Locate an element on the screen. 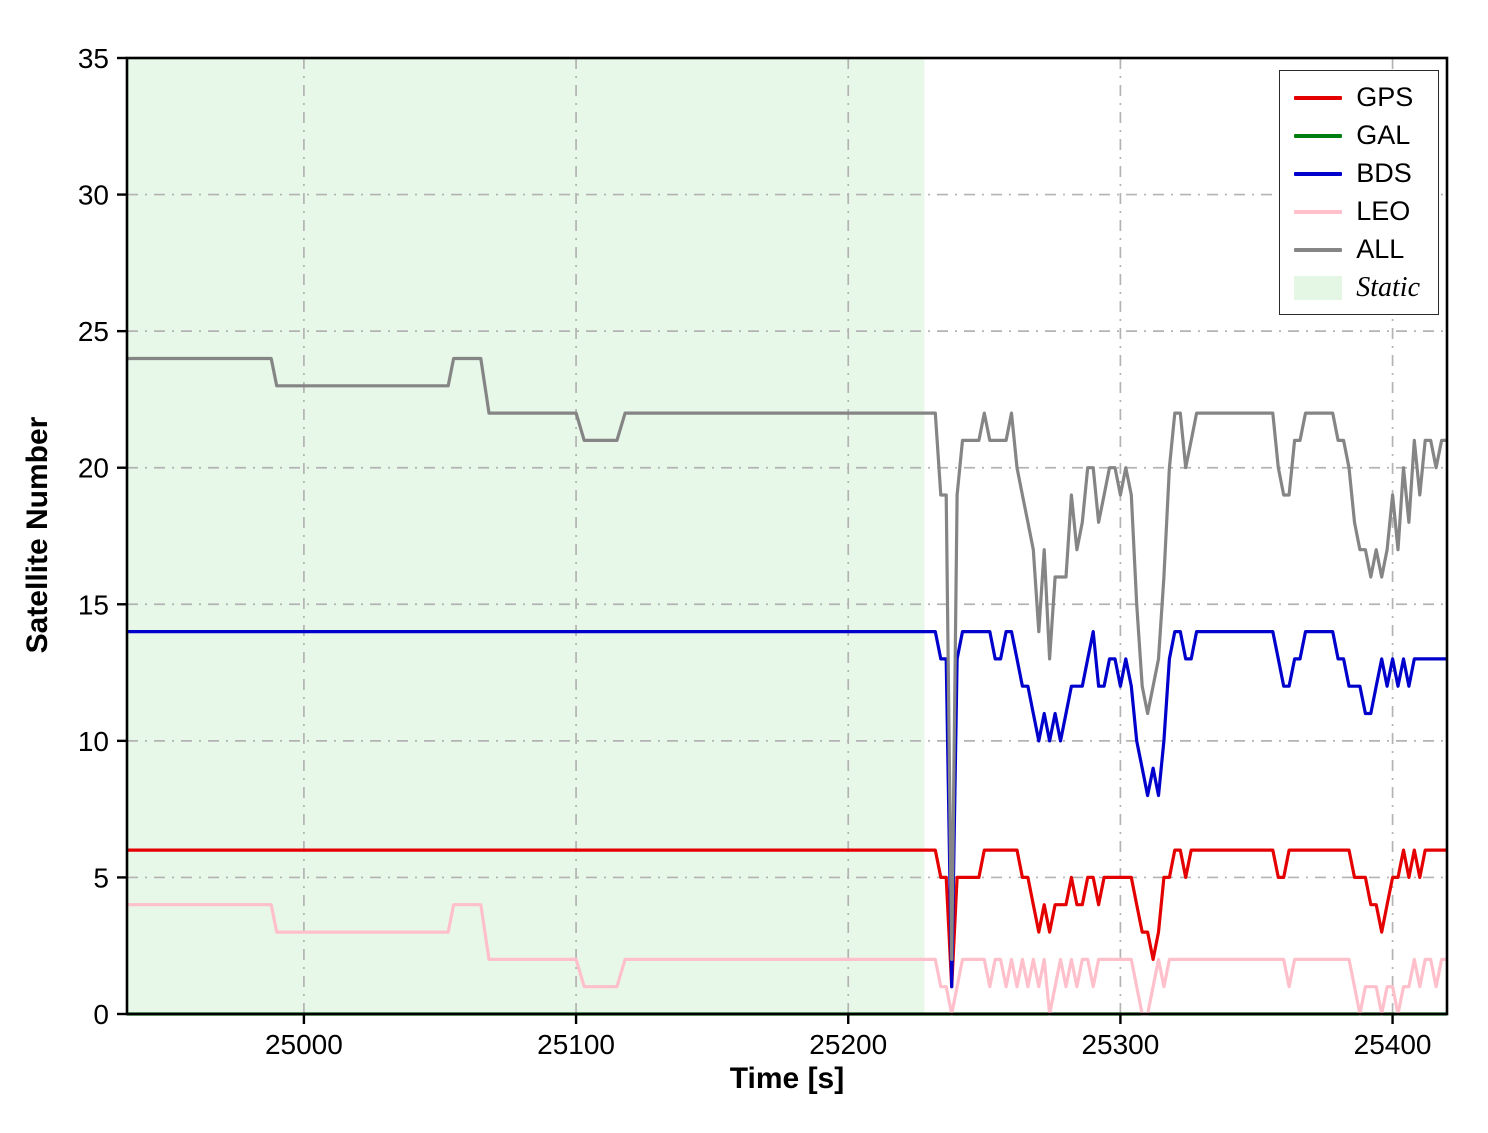 Image resolution: width=1488 pixels, height=1133 pixels. gps-legend-label: GPS is located at coordinates (1385, 97).